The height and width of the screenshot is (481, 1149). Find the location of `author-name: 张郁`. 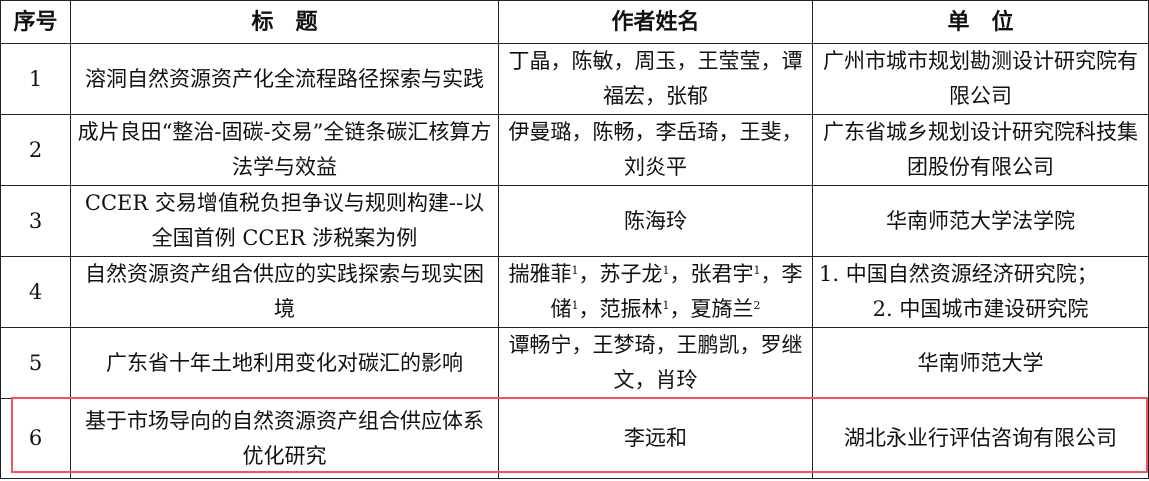

author-name: 张郁 is located at coordinates (687, 96).